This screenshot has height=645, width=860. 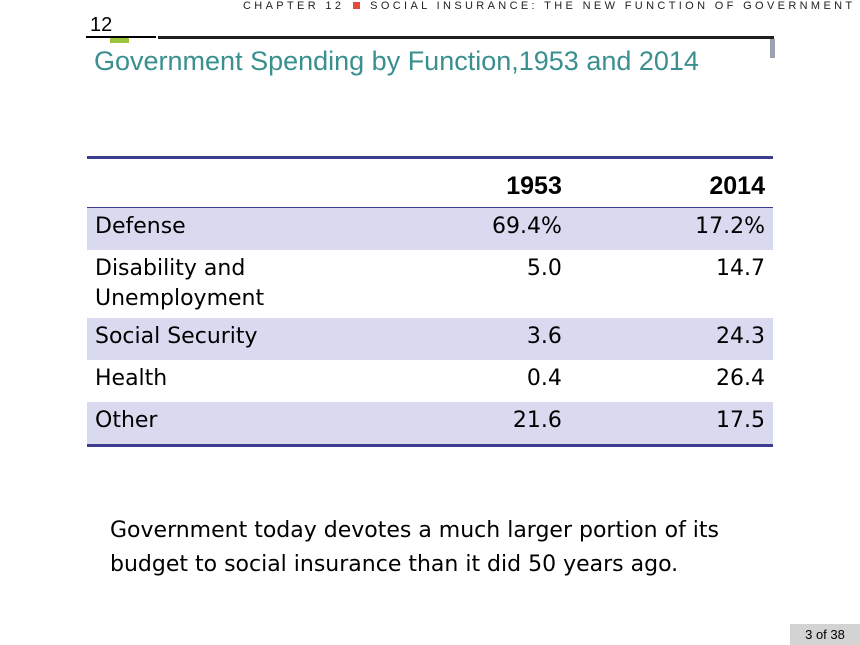 I want to click on row-label: Other, so click(x=251, y=424).